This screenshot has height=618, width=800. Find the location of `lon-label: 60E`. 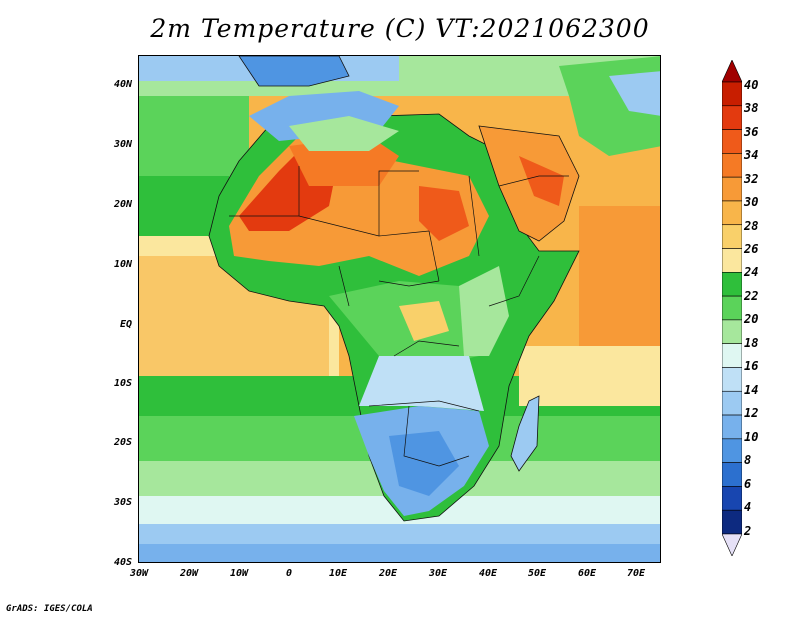

lon-label: 60E is located at coordinates (587, 573).